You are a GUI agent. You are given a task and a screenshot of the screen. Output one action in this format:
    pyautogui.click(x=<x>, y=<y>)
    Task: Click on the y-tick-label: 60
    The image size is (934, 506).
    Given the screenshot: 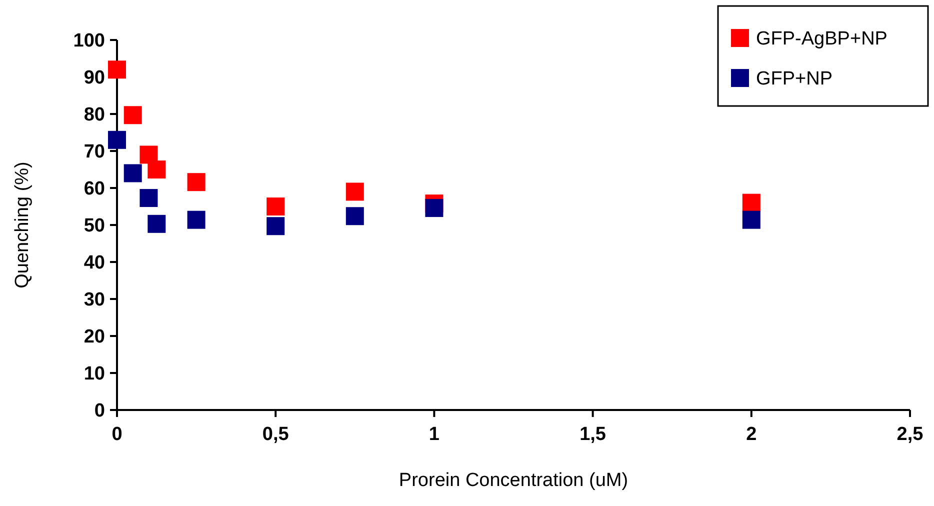 What is the action you would take?
    pyautogui.click(x=94, y=189)
    